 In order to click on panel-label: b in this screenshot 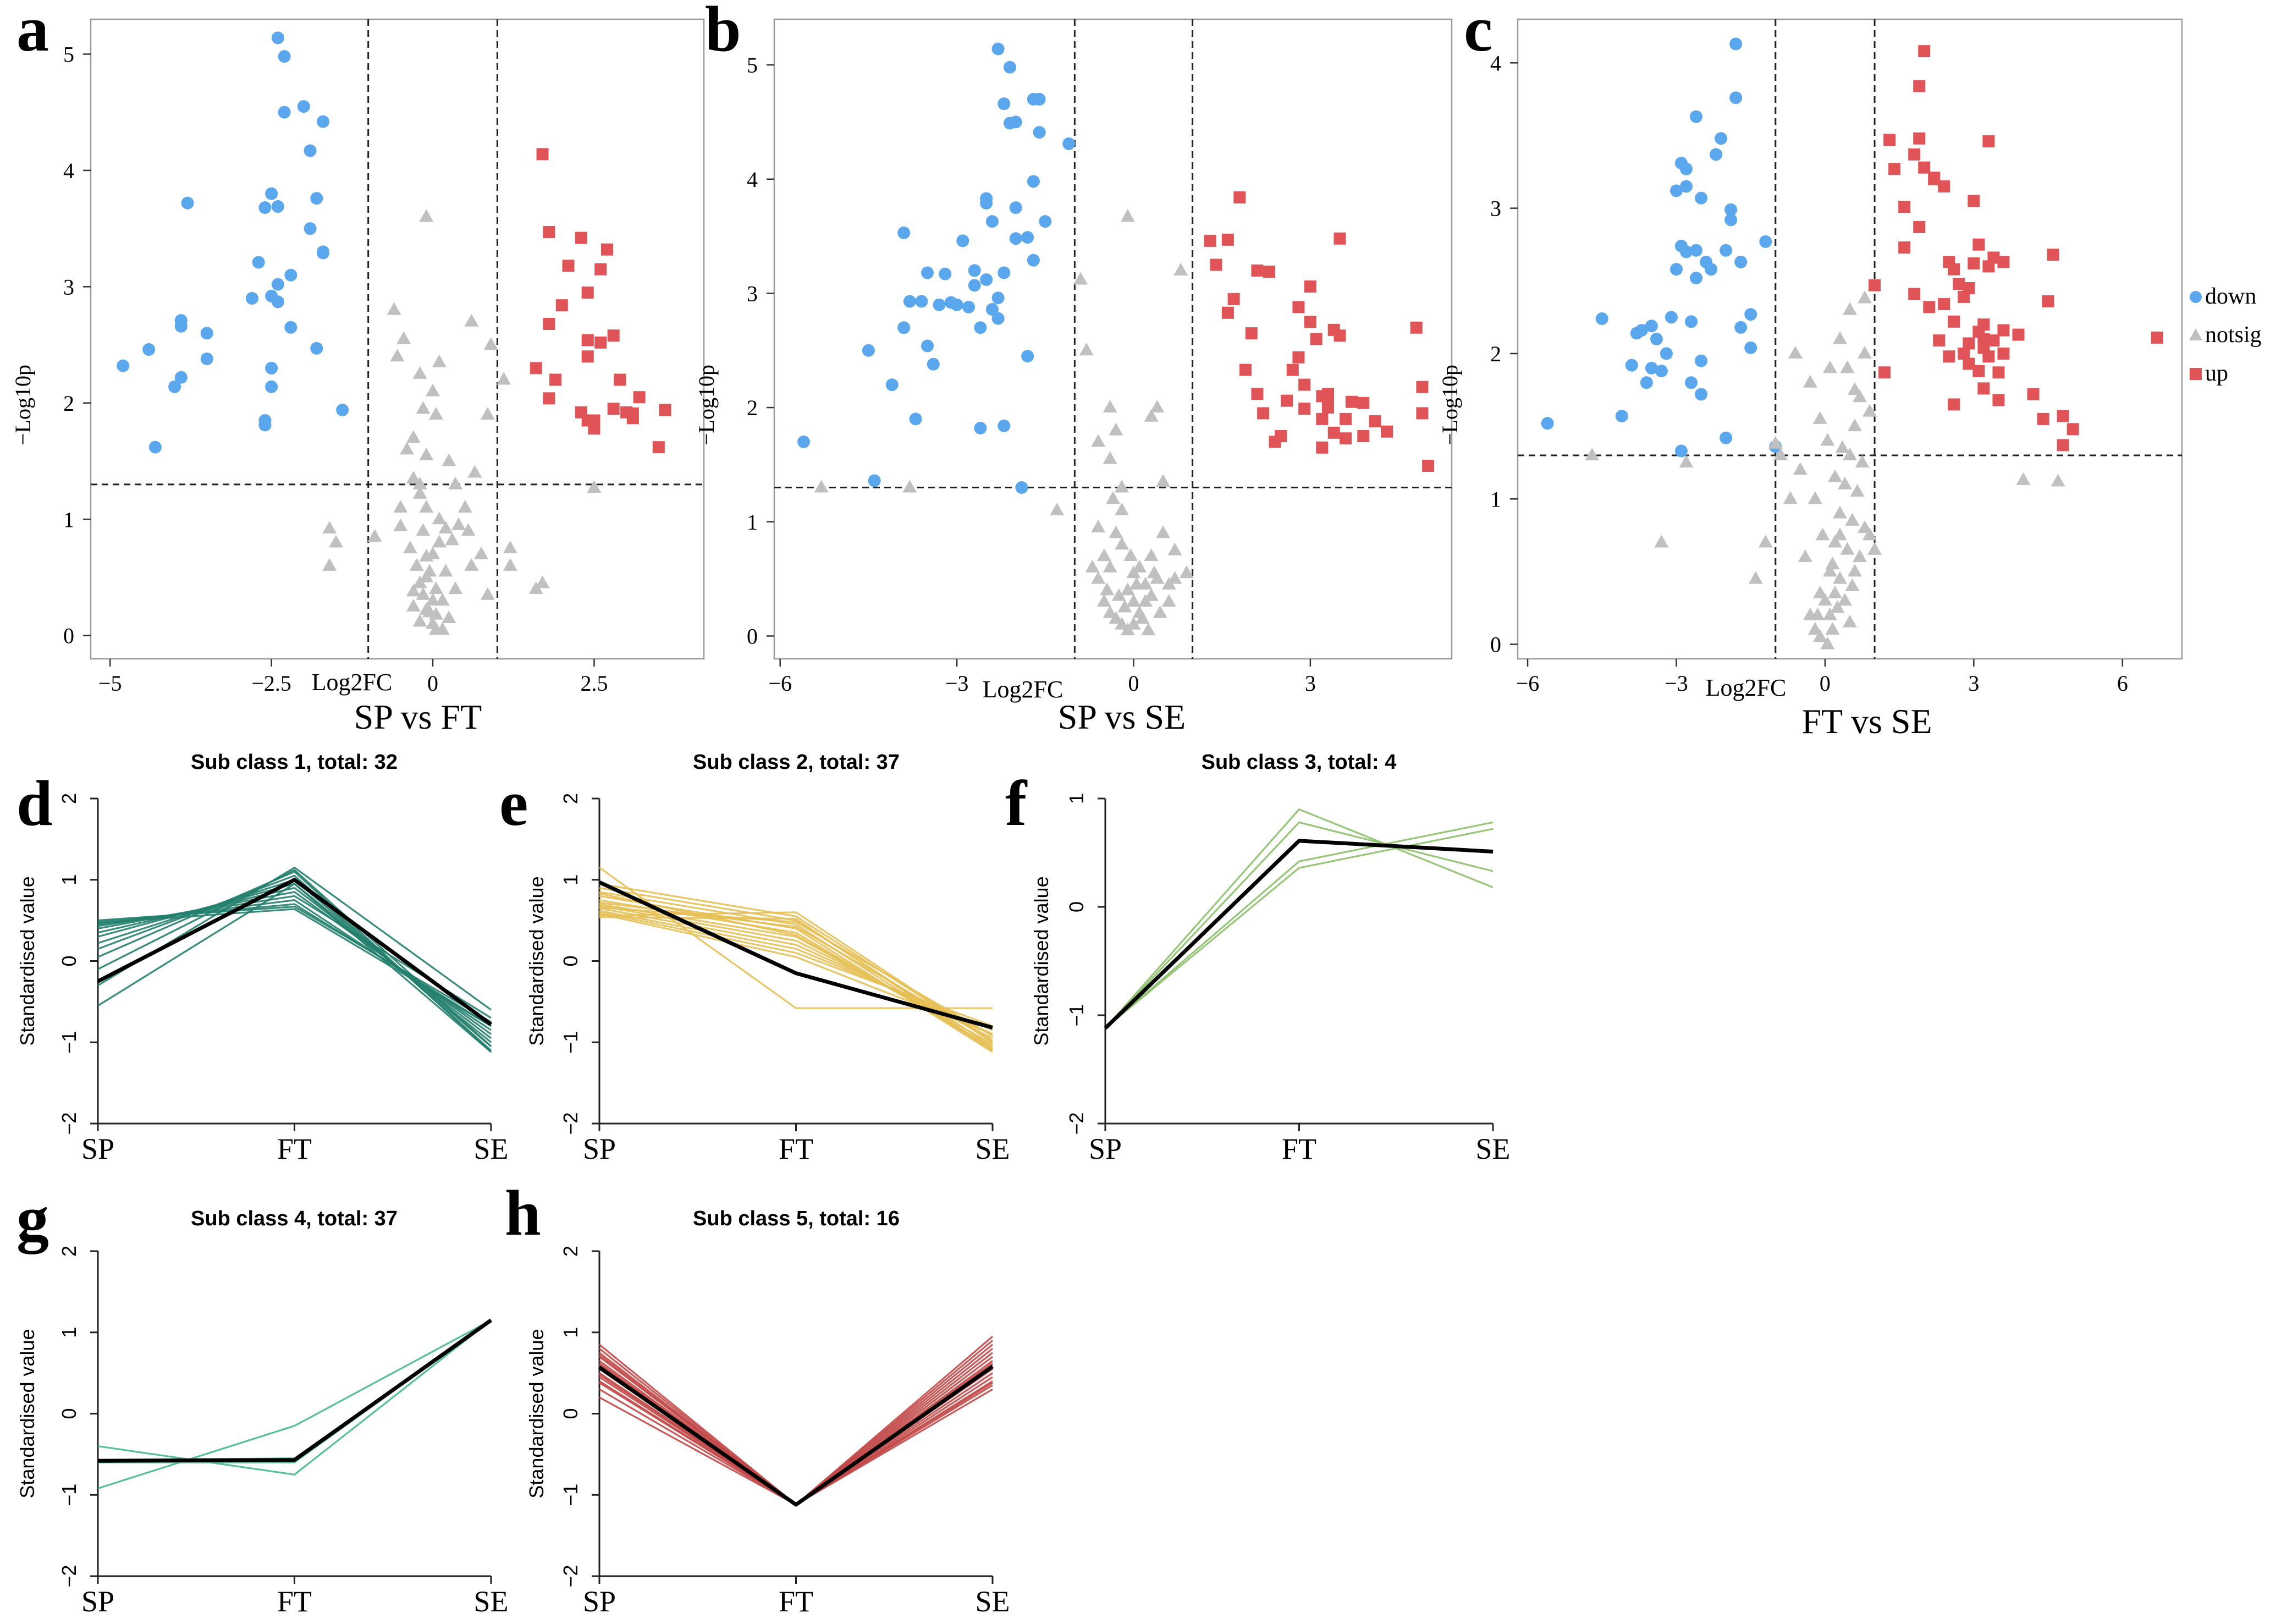, I will do `click(723, 32)`.